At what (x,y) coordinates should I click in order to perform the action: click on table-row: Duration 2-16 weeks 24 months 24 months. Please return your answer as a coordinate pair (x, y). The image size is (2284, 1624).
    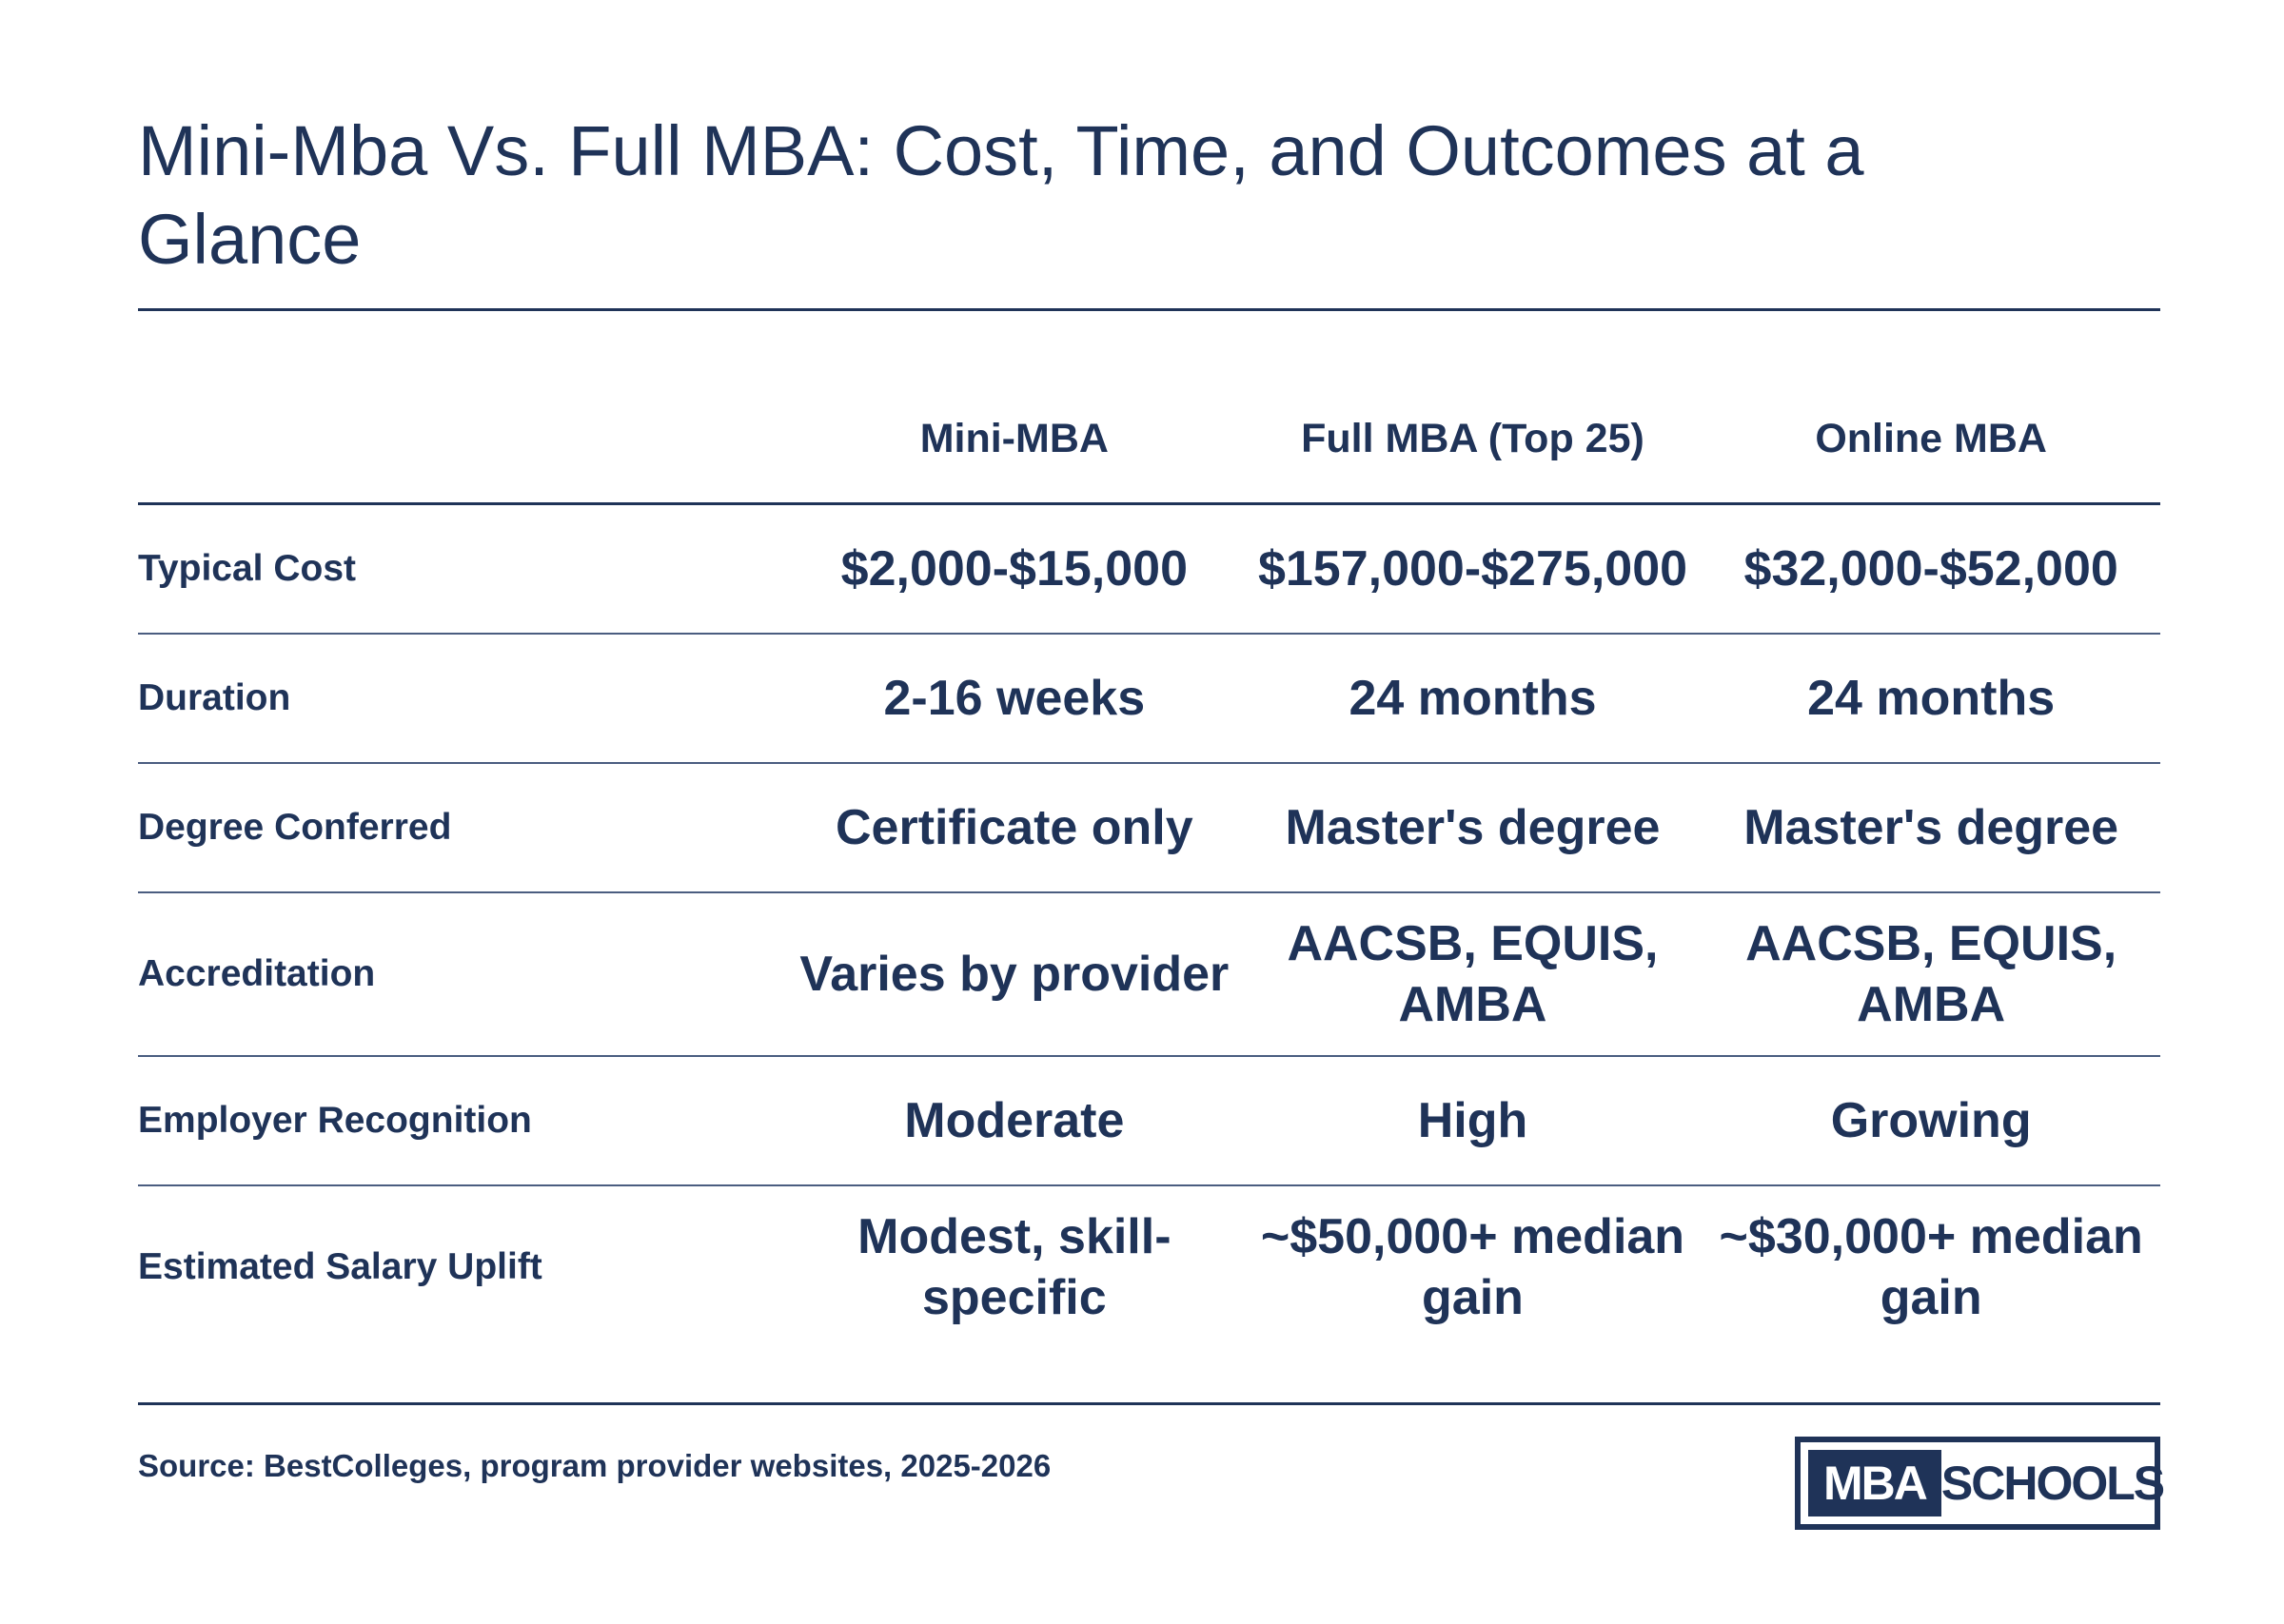
    Looking at the image, I should click on (1149, 699).